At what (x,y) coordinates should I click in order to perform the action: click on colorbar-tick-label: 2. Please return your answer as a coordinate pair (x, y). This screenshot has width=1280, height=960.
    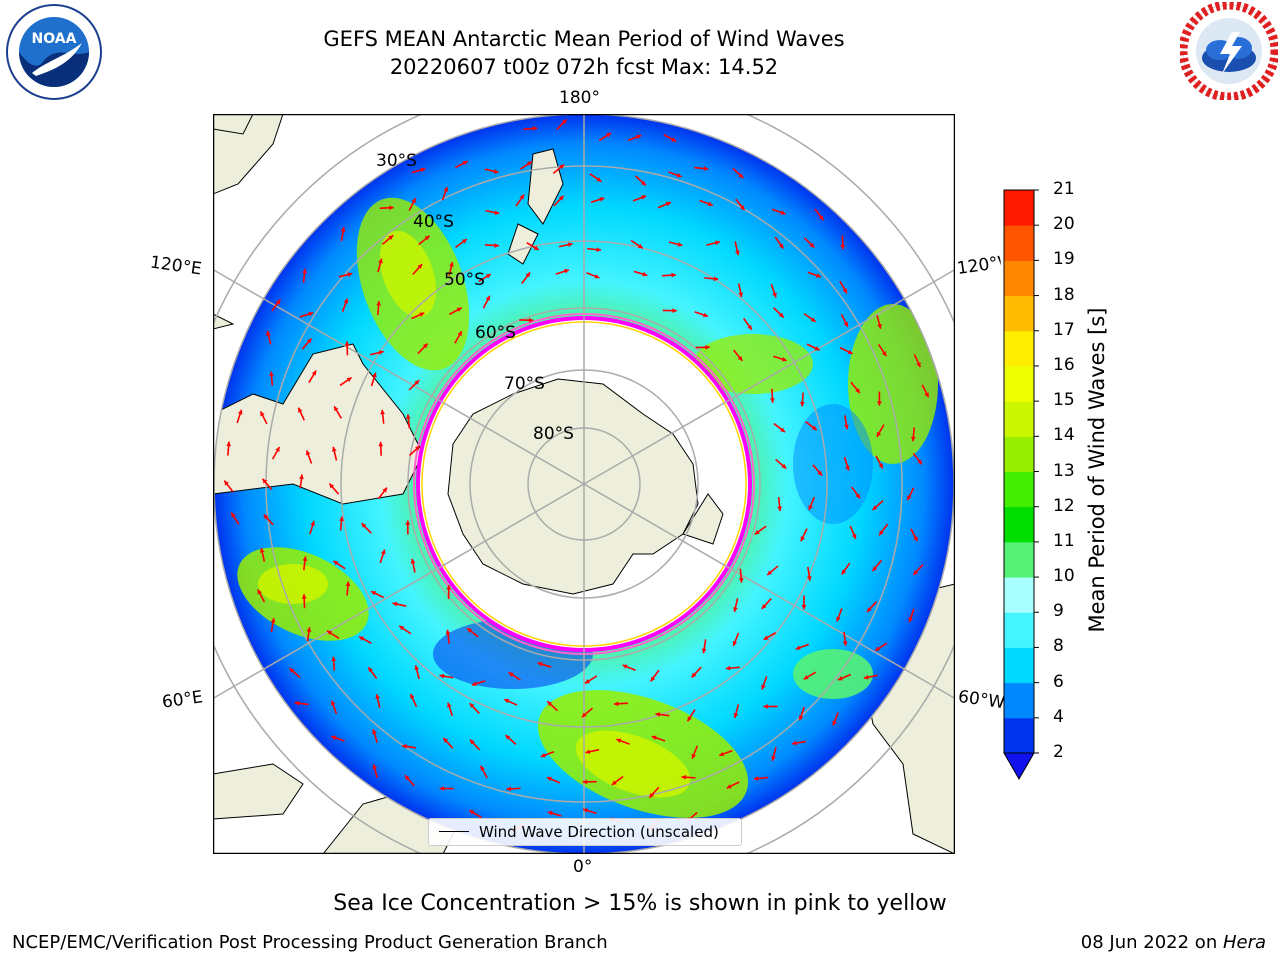
    Looking at the image, I should click on (1058, 752).